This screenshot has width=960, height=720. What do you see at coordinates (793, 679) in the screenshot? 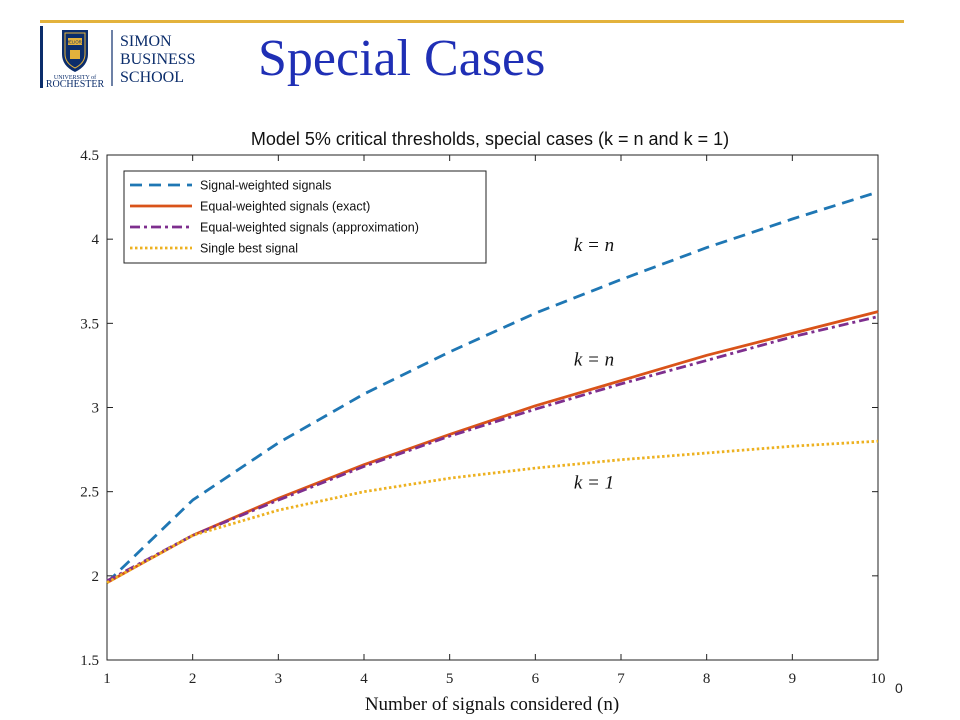
I see `x-tick-label: 9` at bounding box center [793, 679].